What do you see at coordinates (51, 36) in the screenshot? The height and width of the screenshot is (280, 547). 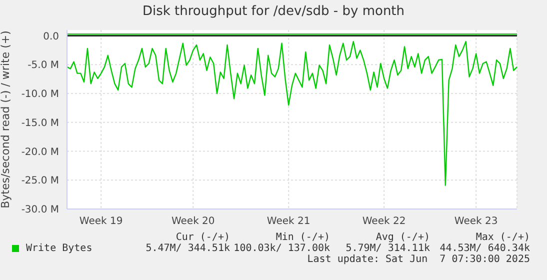 I see `y-tick-label: 0.0` at bounding box center [51, 36].